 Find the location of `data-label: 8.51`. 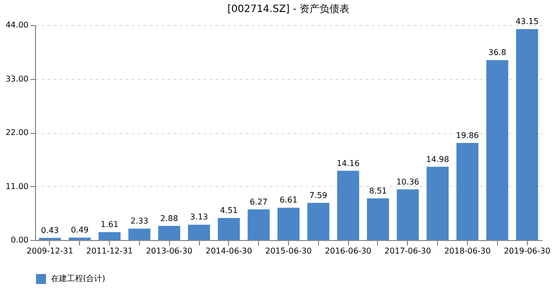

data-label: 8.51 is located at coordinates (378, 191).